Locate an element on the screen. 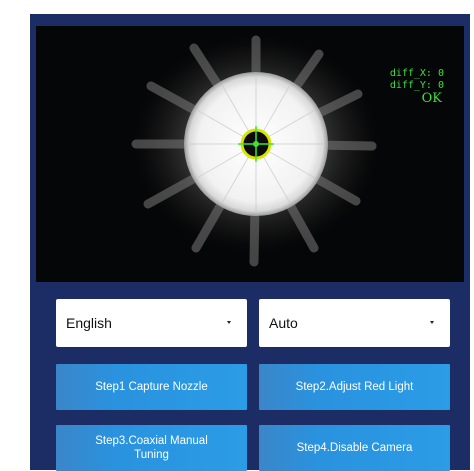 This screenshot has height=471, width=474. language-select: English is located at coordinates (151, 323).